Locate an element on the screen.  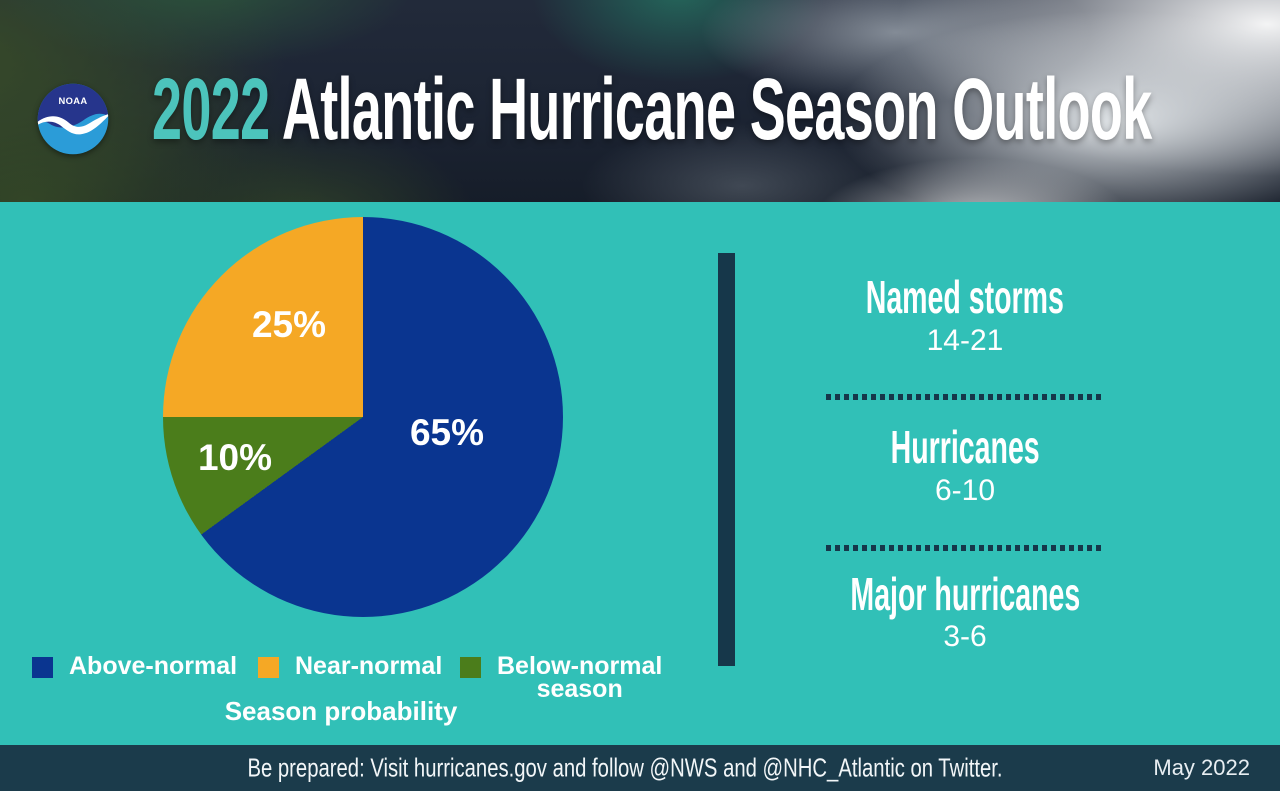
legend-label-below-normal-line2: season is located at coordinates (579, 689).